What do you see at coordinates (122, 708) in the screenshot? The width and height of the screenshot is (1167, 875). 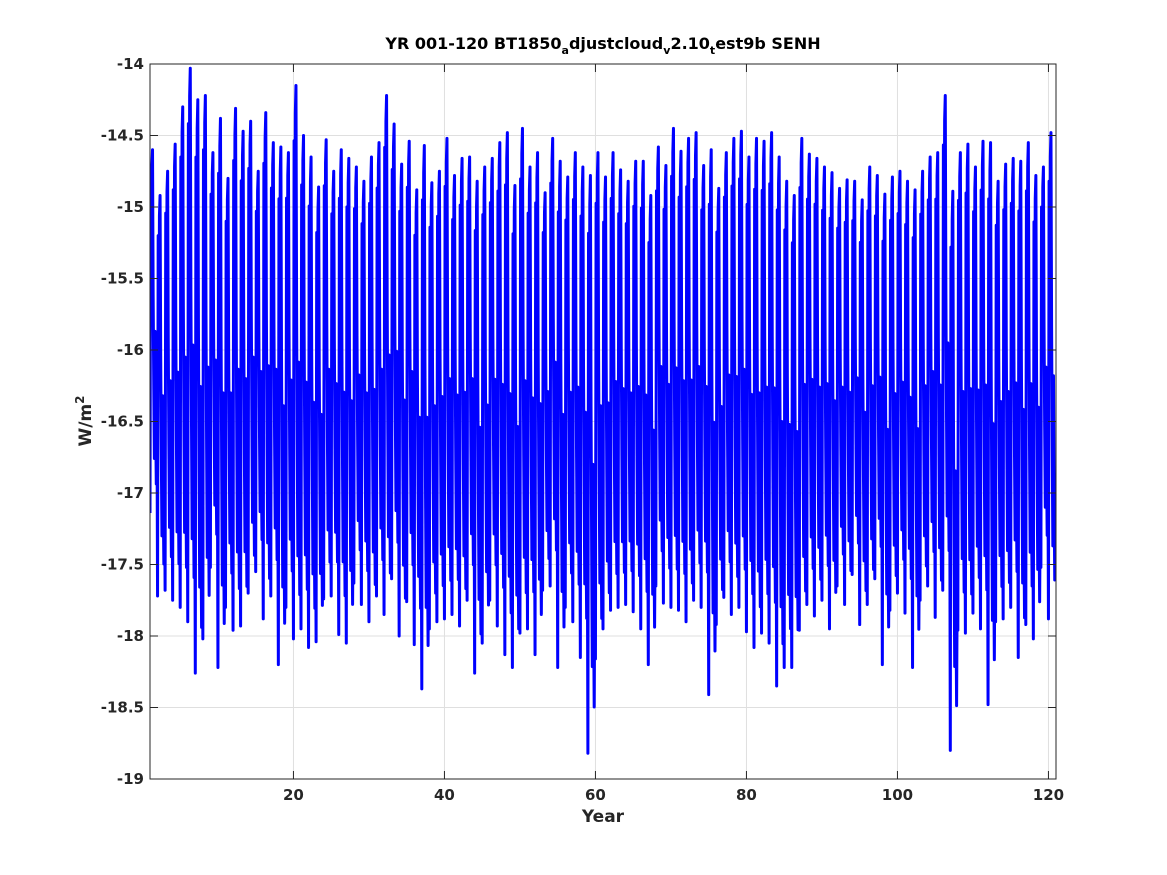 I see `y-tick-label: -18.5` at bounding box center [122, 708].